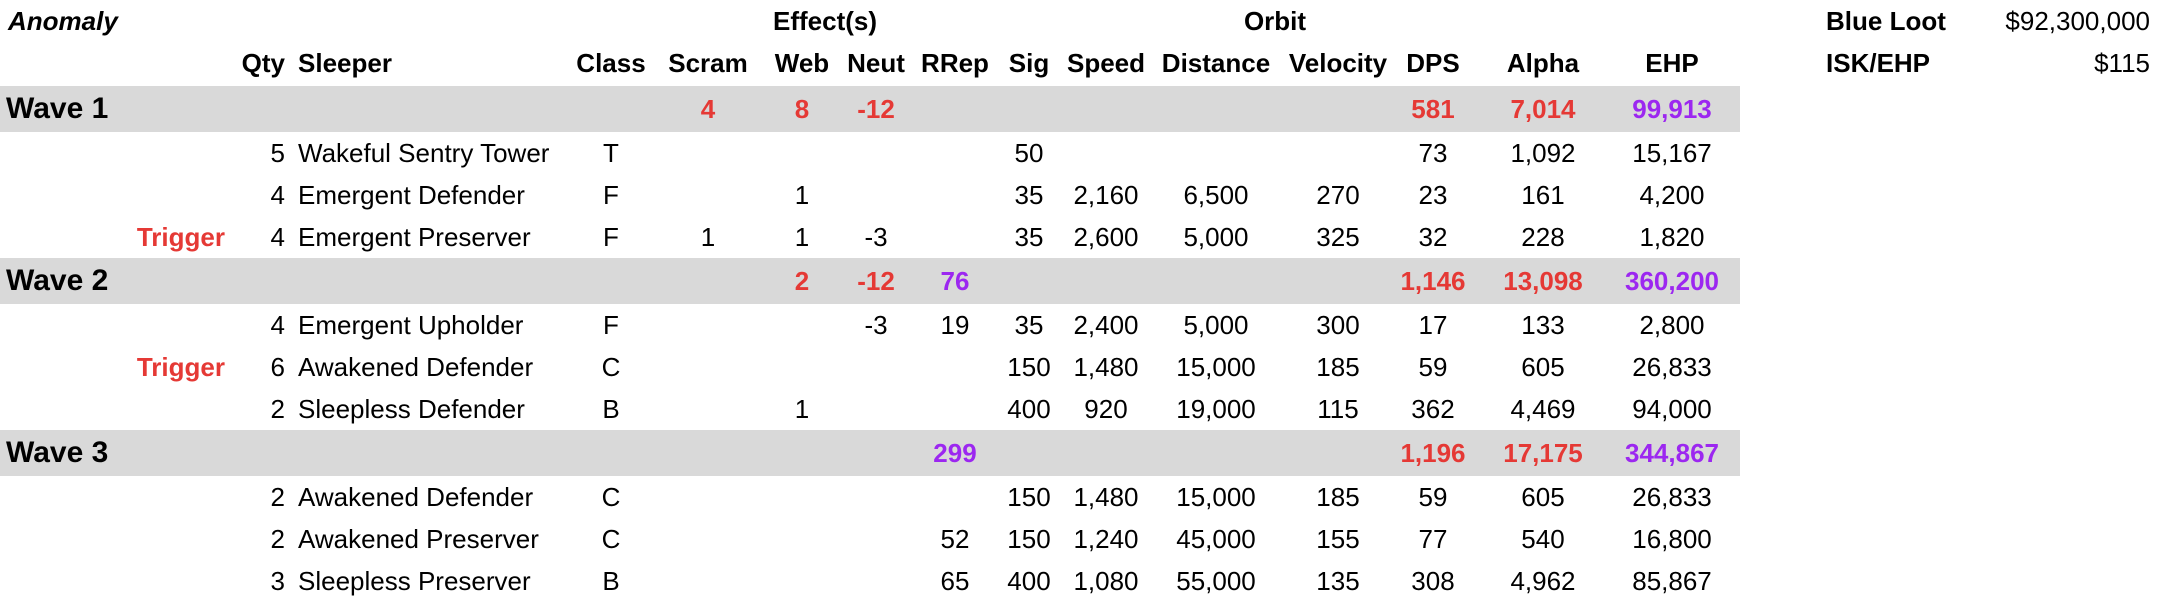 This screenshot has width=2158, height=602. What do you see at coordinates (1543, 108) in the screenshot?
I see `wave-alpha-total: 7,014` at bounding box center [1543, 108].